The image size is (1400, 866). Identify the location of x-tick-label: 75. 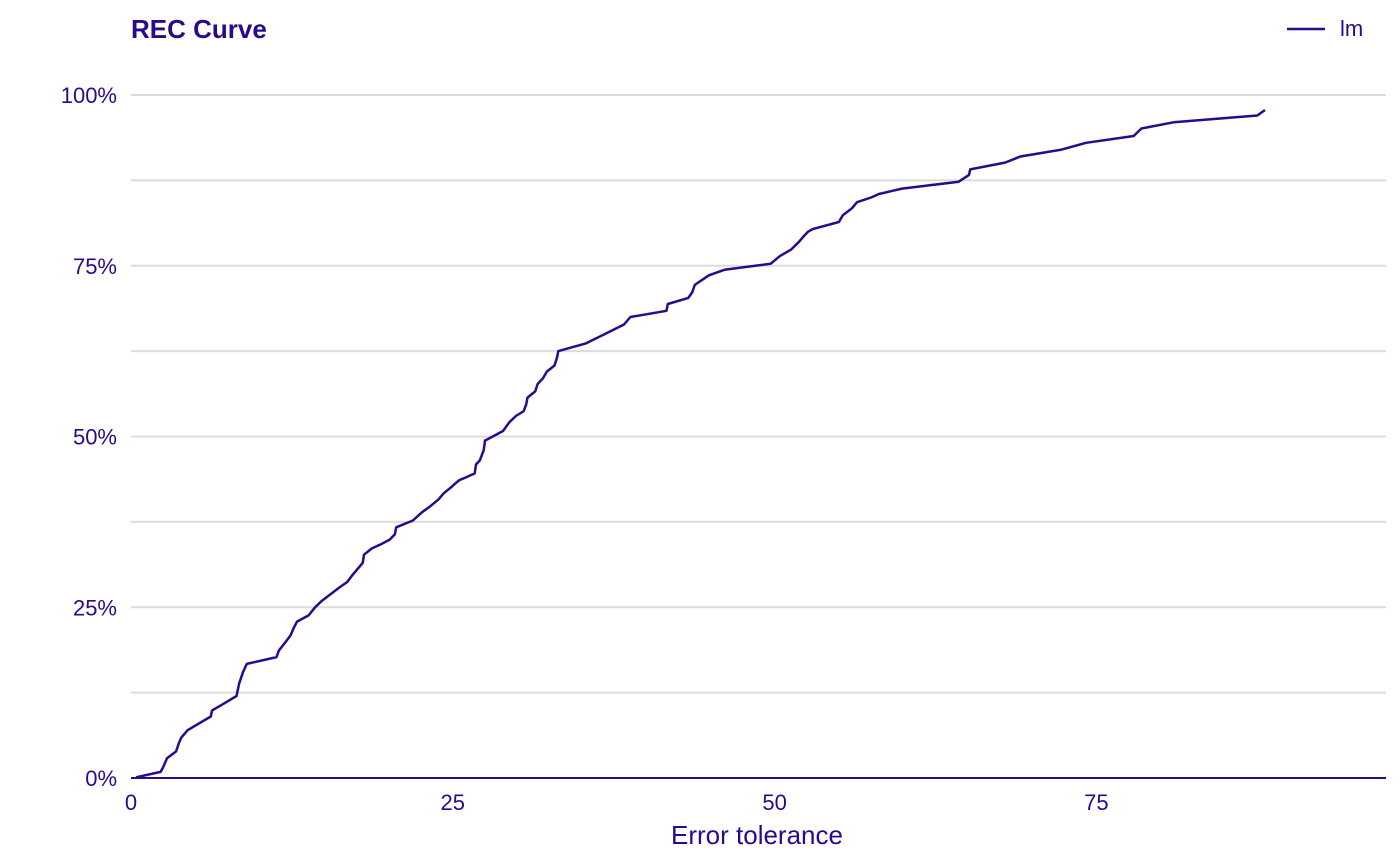
(1096, 802).